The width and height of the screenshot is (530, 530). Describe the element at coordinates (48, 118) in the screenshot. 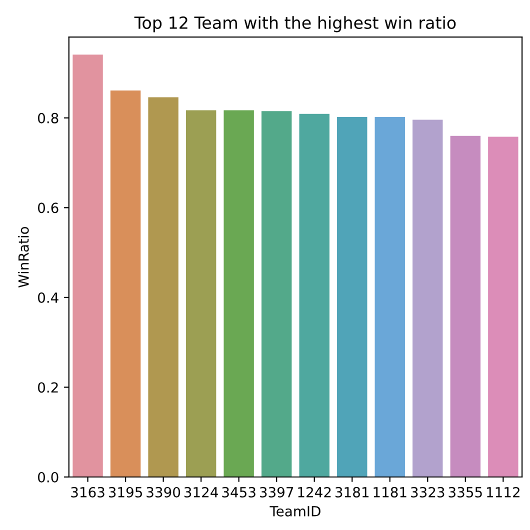

I see `y-tick-label: 0.8` at that location.